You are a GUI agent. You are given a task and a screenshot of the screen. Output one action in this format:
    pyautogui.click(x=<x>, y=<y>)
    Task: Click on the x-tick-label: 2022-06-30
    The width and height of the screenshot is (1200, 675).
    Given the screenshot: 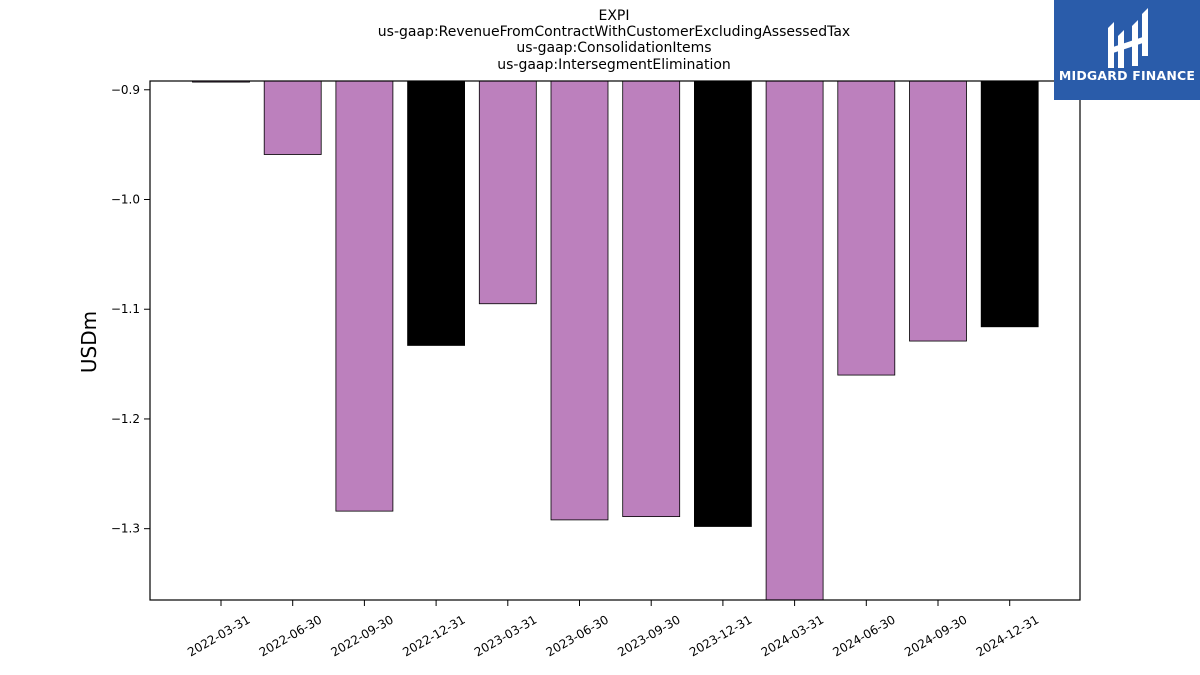 What is the action you would take?
    pyautogui.click(x=290, y=635)
    